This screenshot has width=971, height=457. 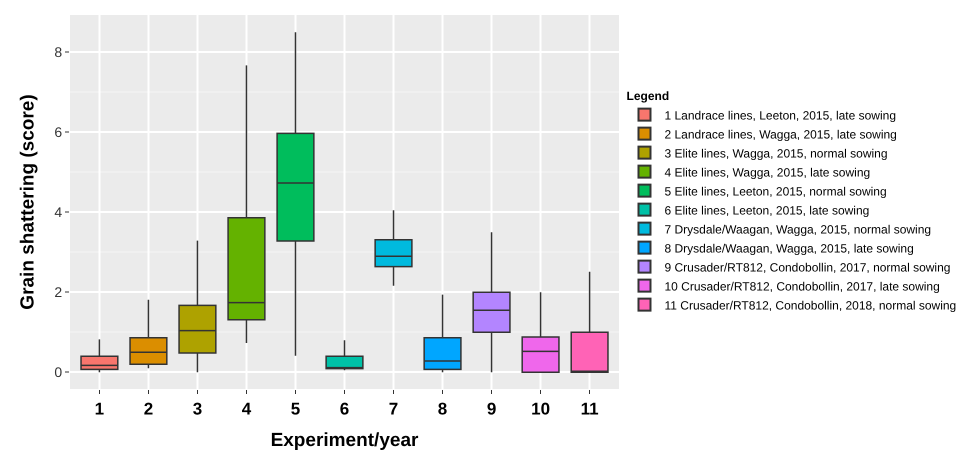 I want to click on y-tick-label: 2, so click(x=58, y=292).